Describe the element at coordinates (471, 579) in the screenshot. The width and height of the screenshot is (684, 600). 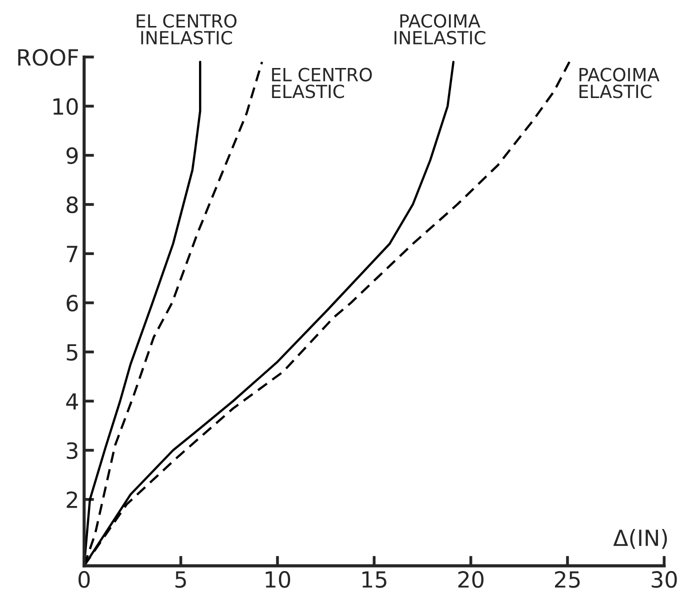
I see `x-tick-label: 20` at that location.